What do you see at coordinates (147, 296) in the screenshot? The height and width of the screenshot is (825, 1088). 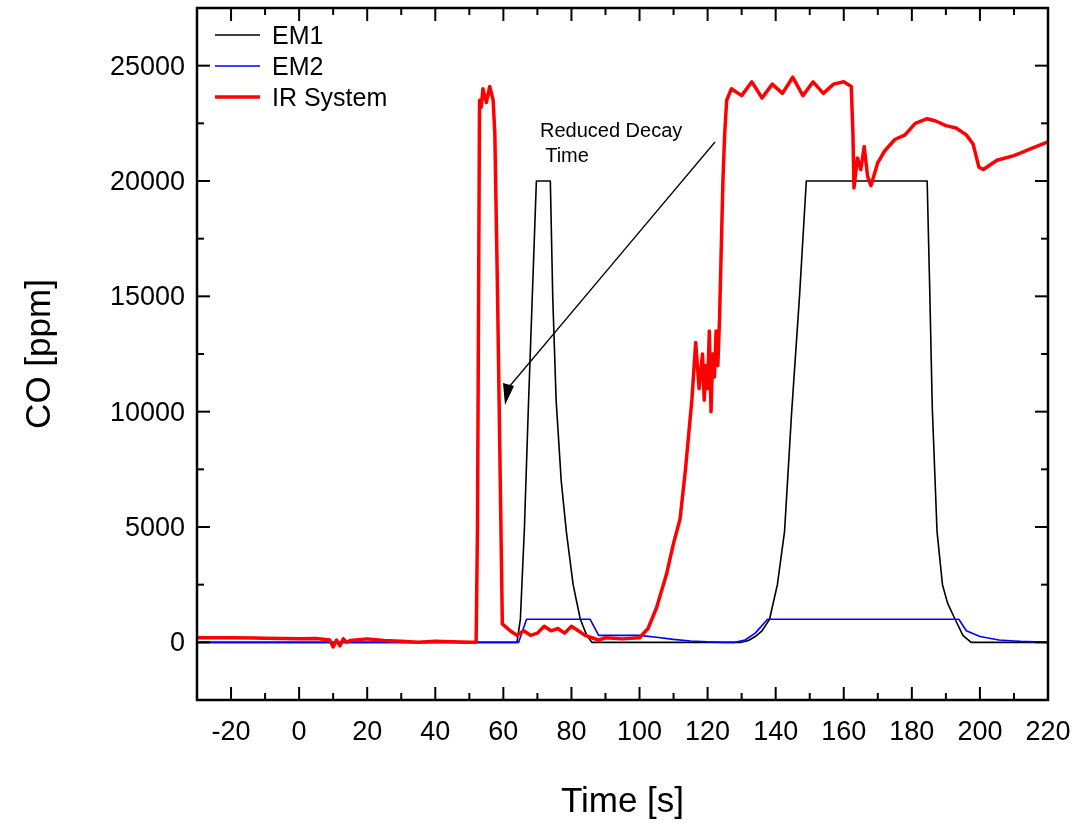 I see `y-tick-label: 15000` at bounding box center [147, 296].